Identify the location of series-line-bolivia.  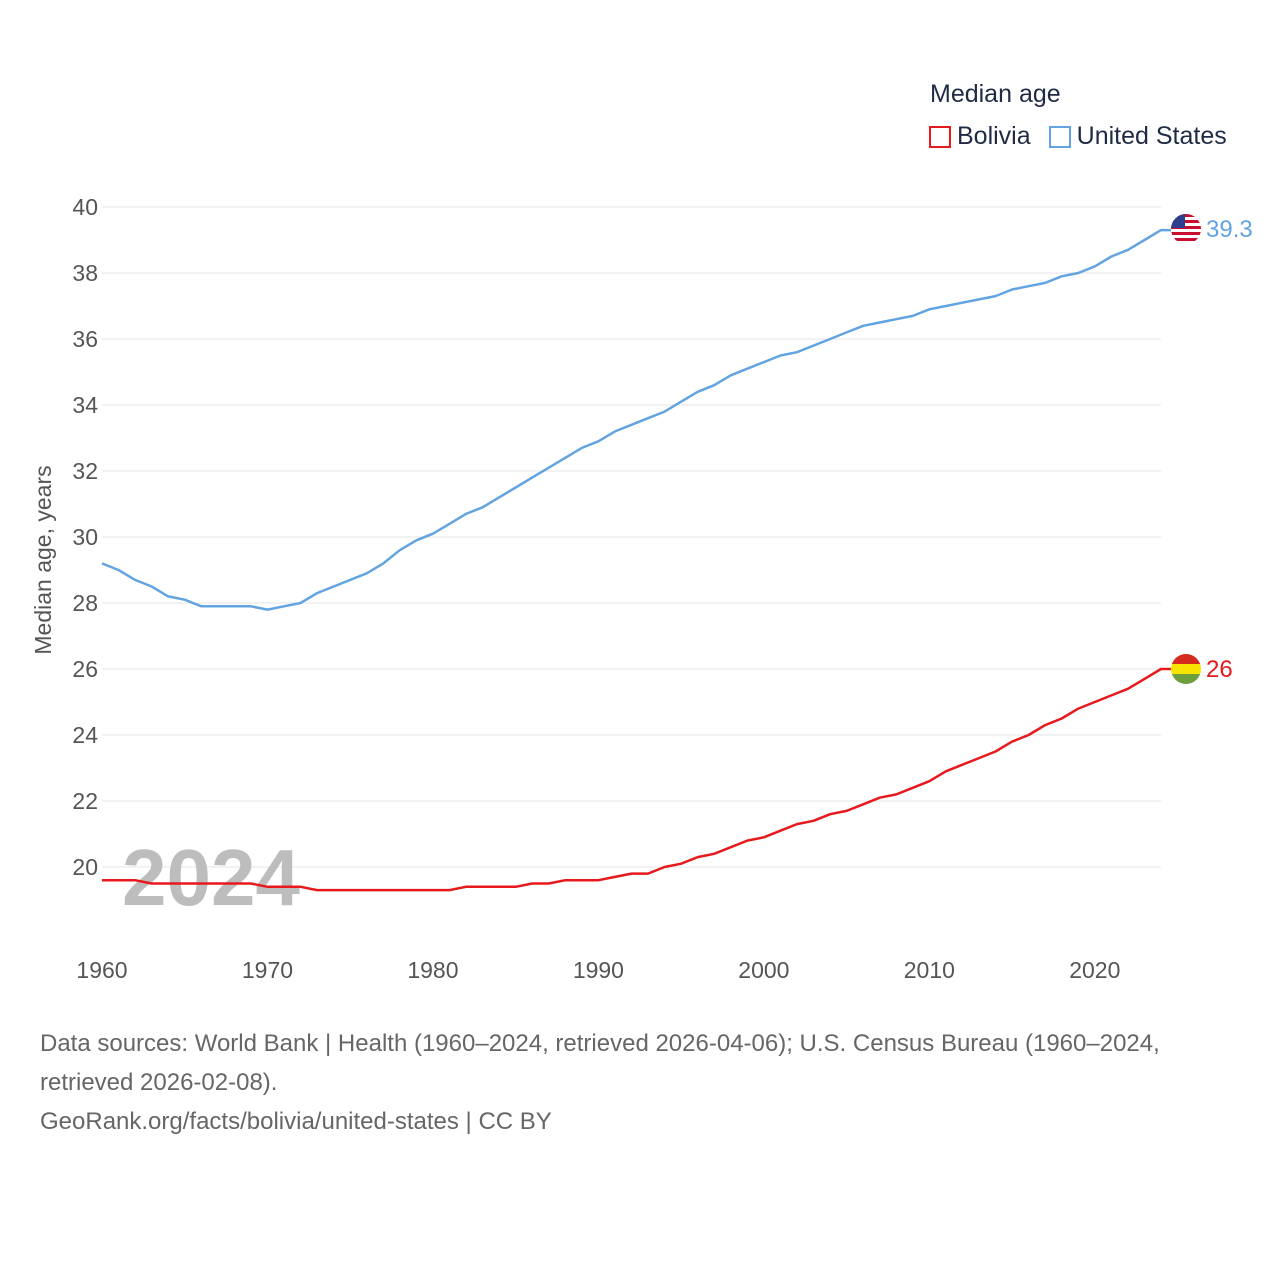
(636, 779).